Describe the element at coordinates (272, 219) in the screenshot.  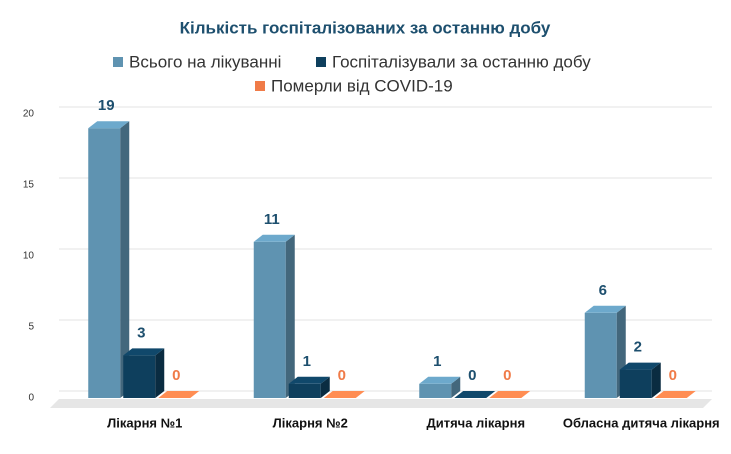
I see `value-label: 11` at that location.